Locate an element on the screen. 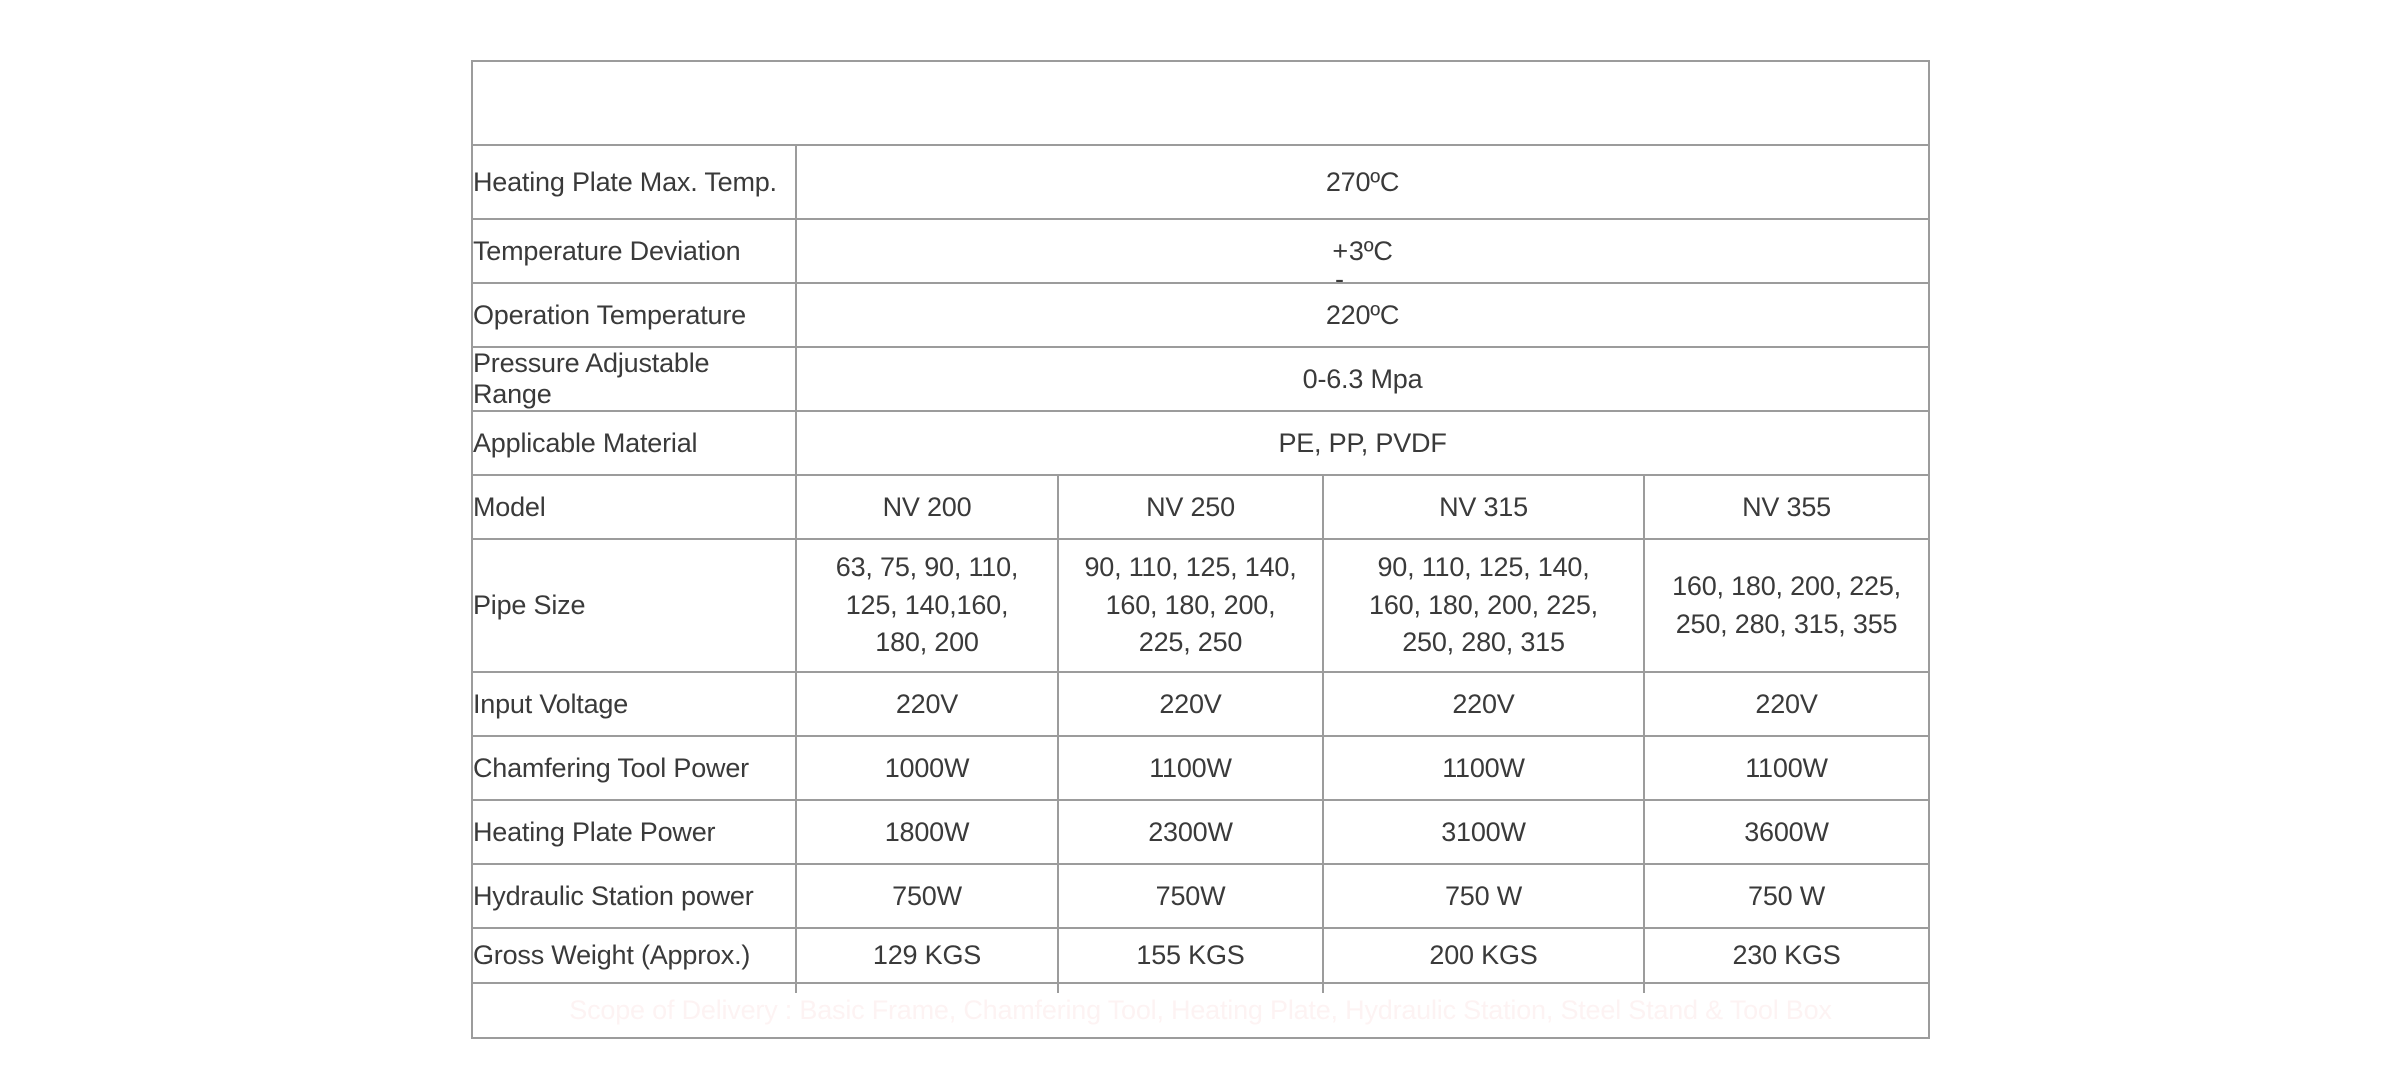  row-label-heating-plate-max-temp: Heating Plate Max. Temp. is located at coordinates (634, 182).